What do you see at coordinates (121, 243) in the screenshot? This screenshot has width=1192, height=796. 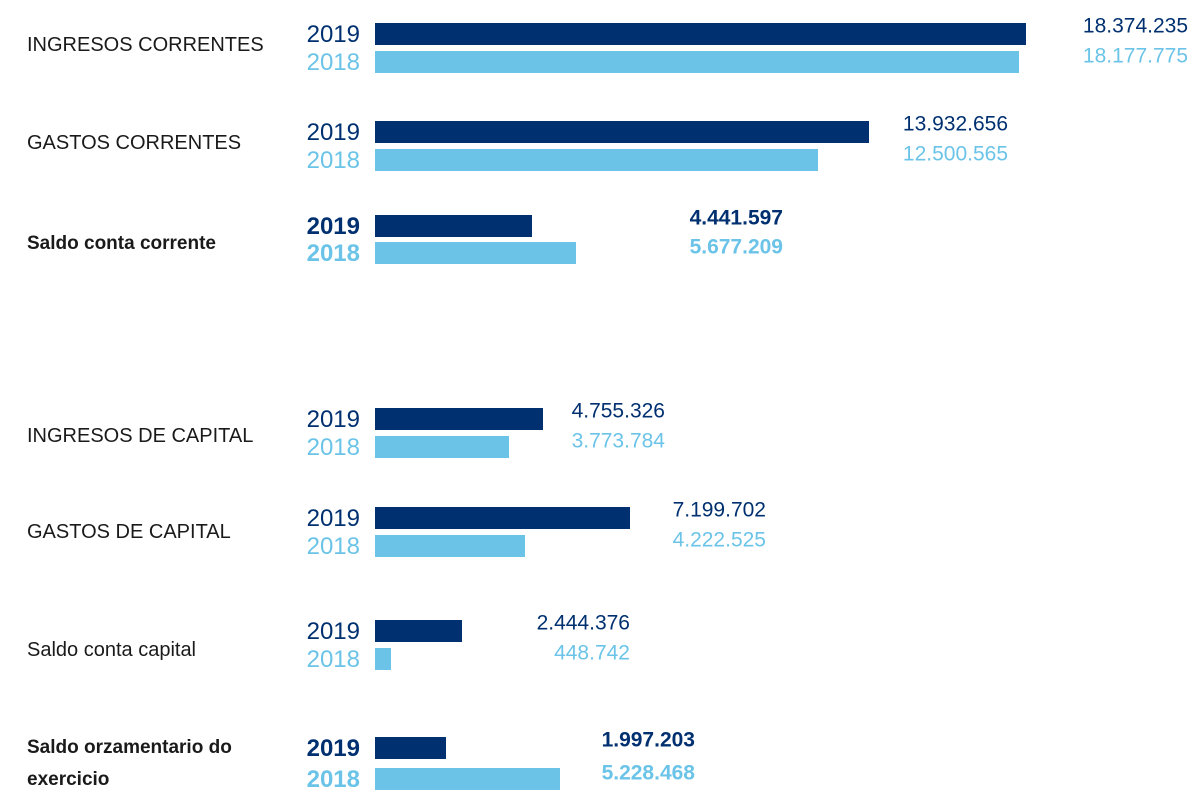 I see `category-label: Saldo conta corrente` at bounding box center [121, 243].